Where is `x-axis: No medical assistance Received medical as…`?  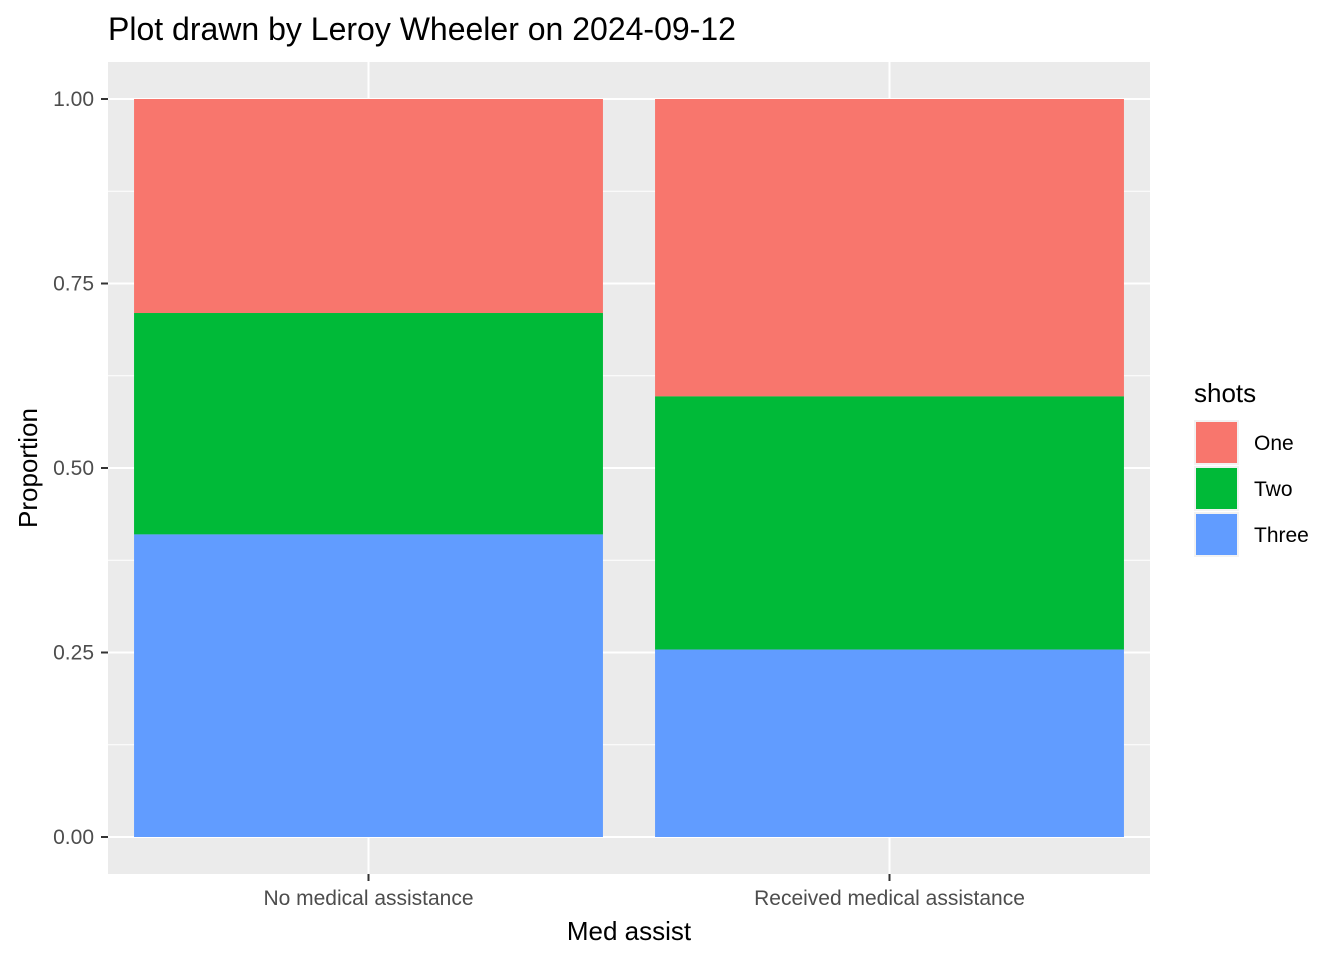 x-axis: No medical assistance Received medical as… is located at coordinates (644, 892).